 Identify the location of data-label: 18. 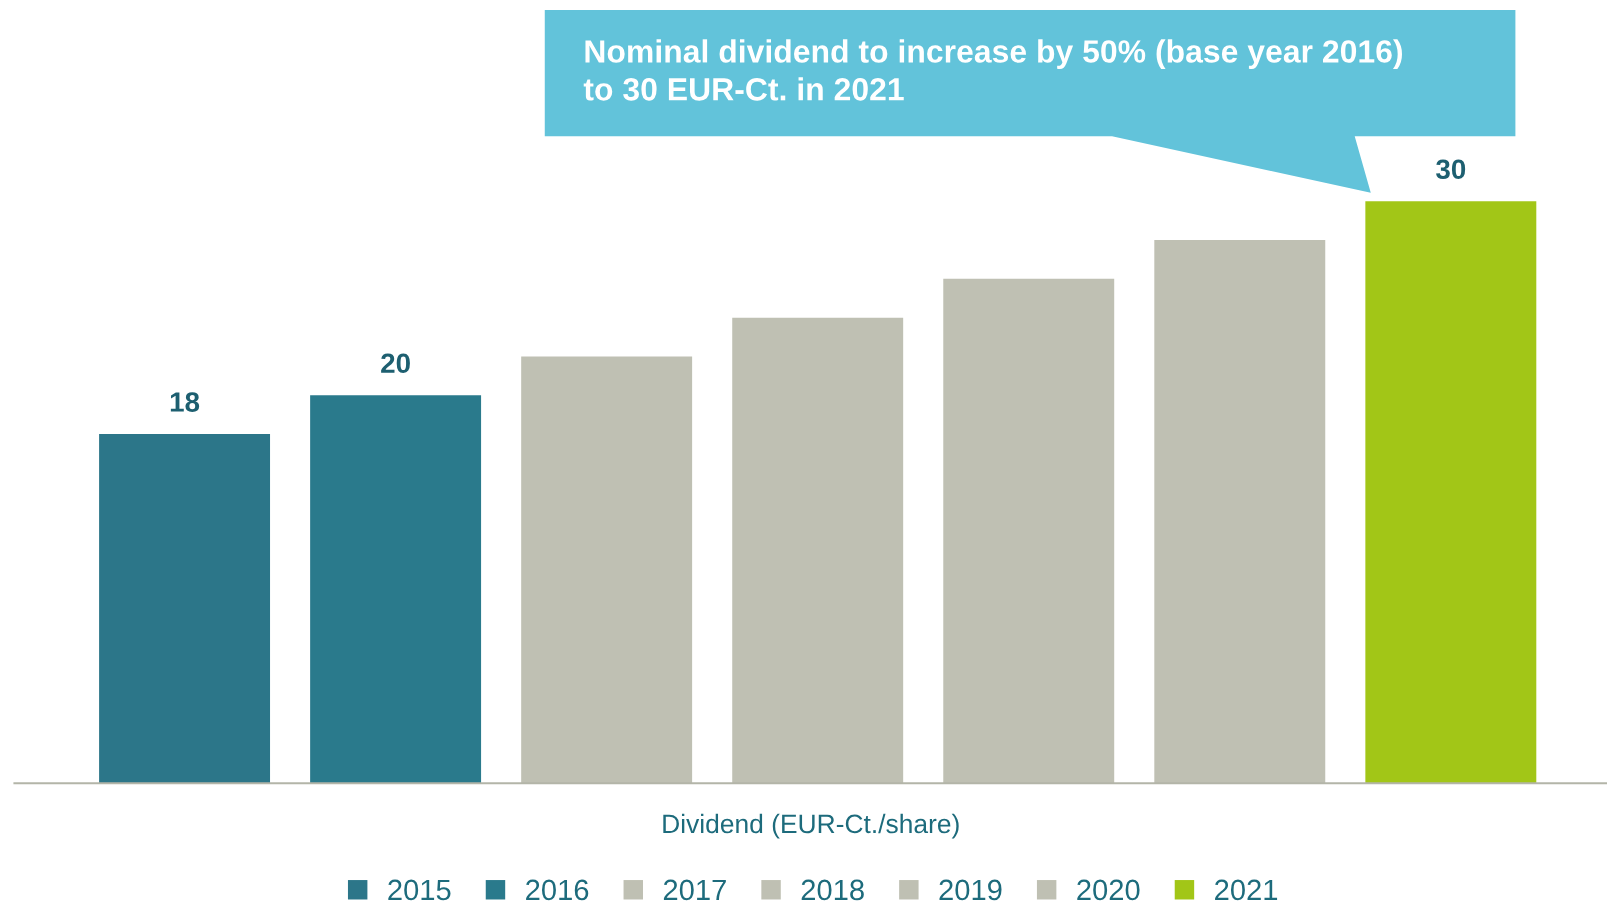
(185, 402).